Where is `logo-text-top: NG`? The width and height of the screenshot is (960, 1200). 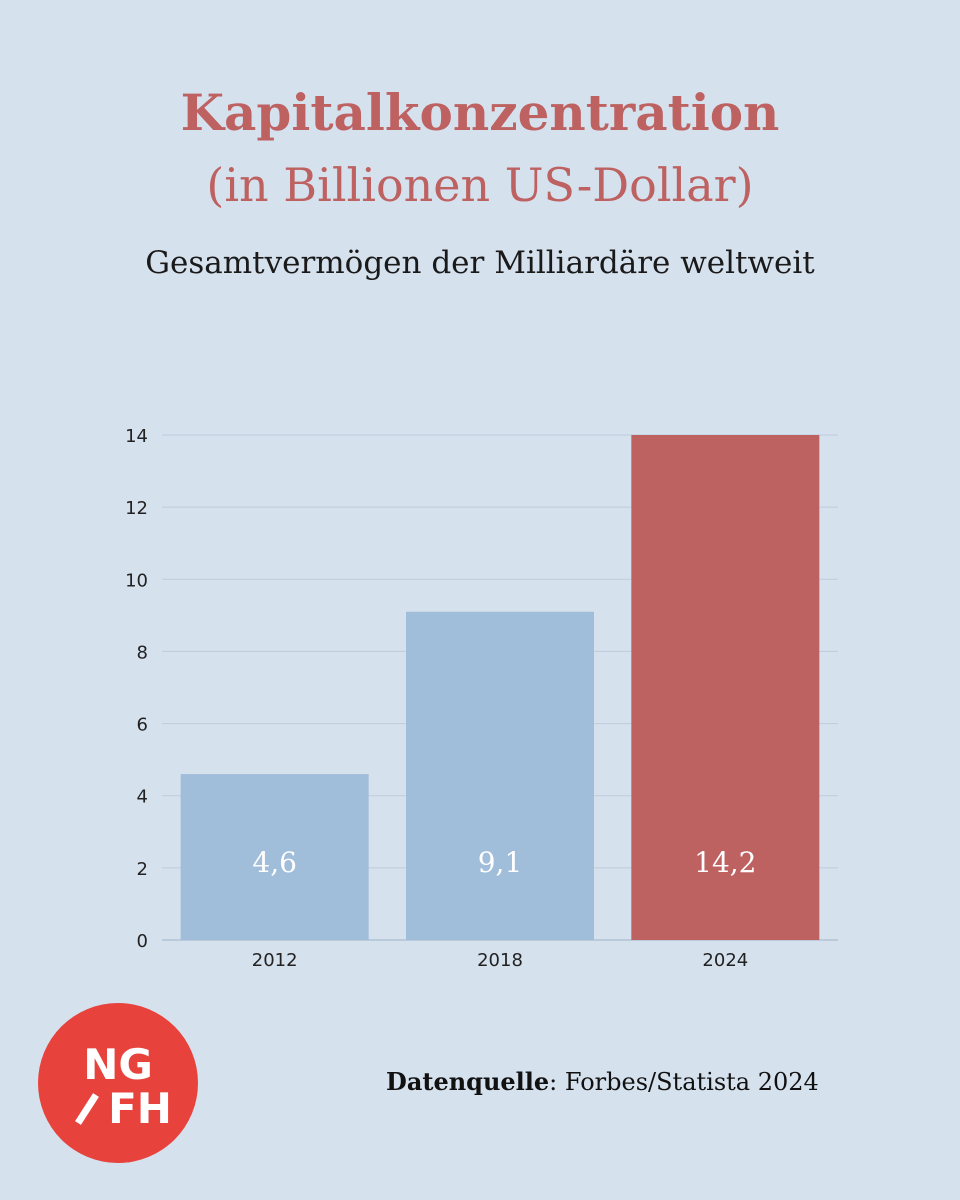 logo-text-top: NG is located at coordinates (118, 1064).